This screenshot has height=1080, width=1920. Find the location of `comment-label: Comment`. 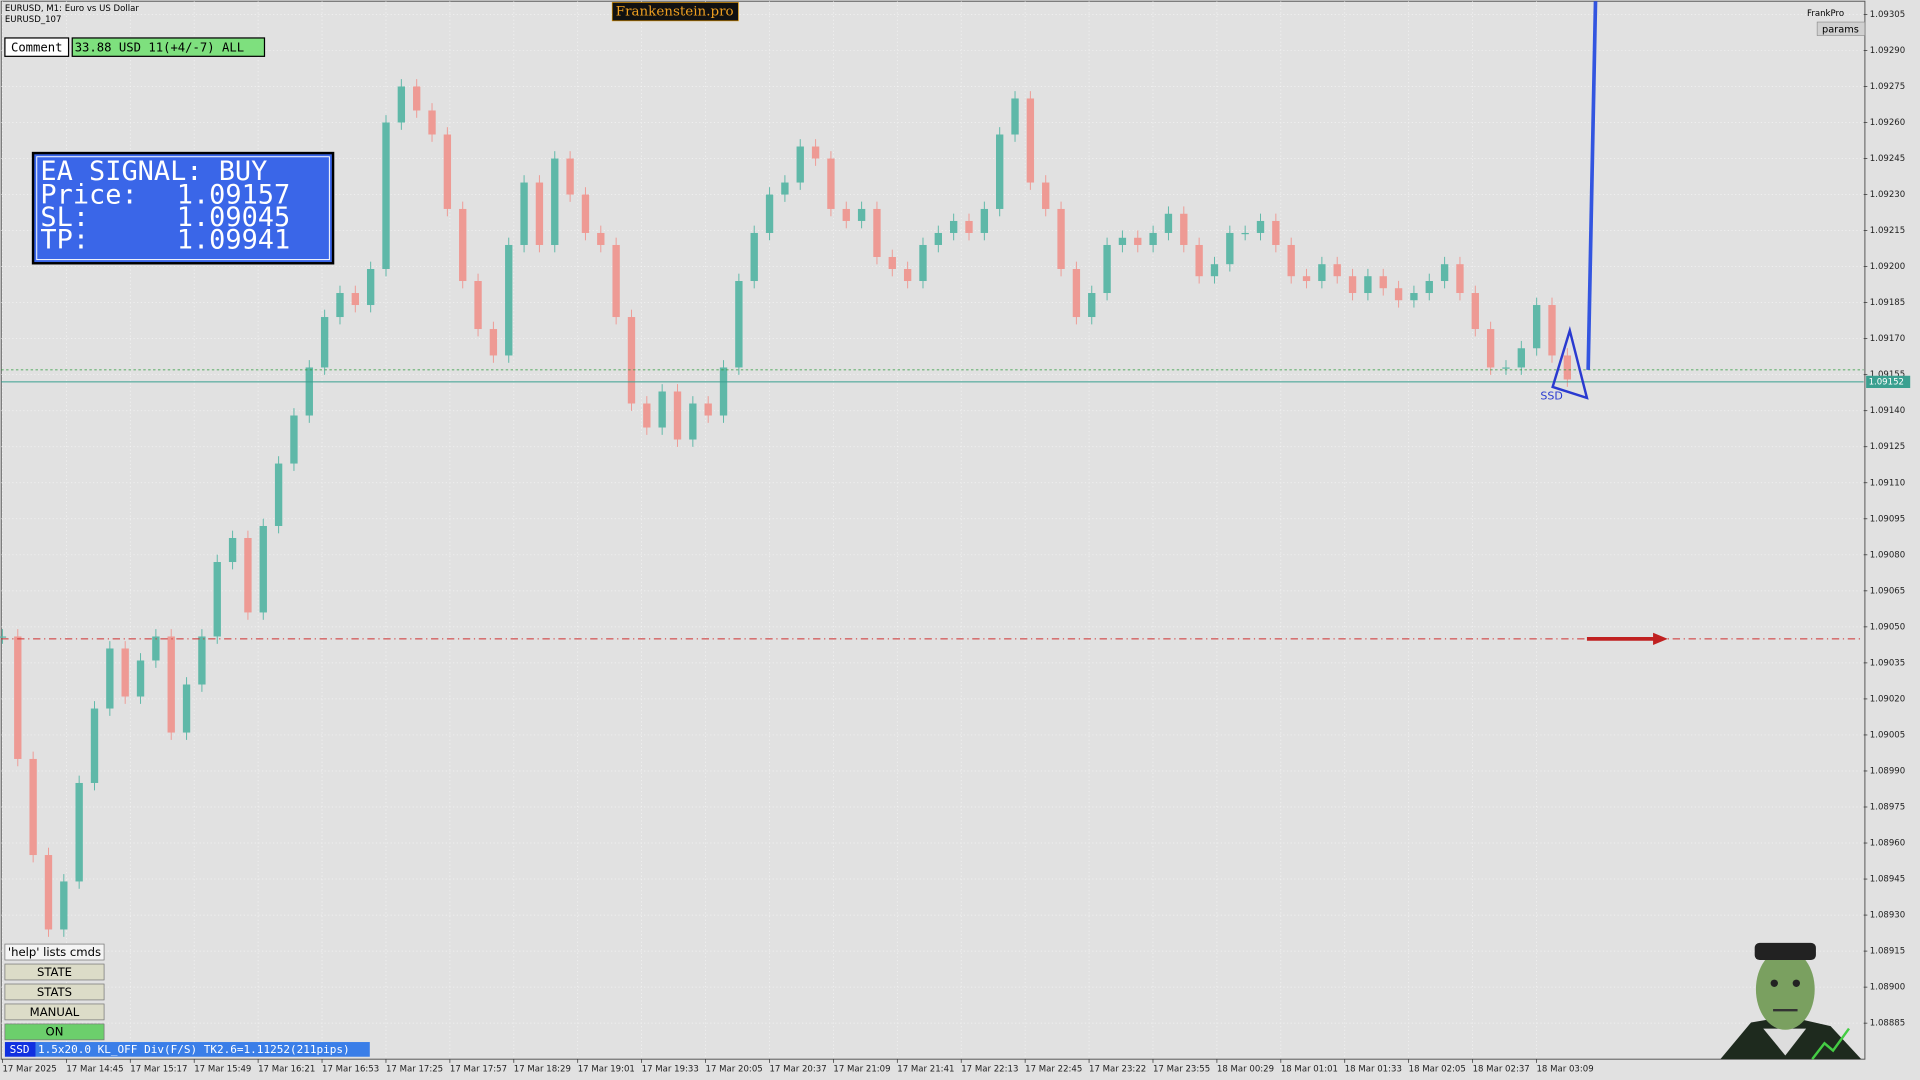

comment-label: Comment is located at coordinates (37, 47).